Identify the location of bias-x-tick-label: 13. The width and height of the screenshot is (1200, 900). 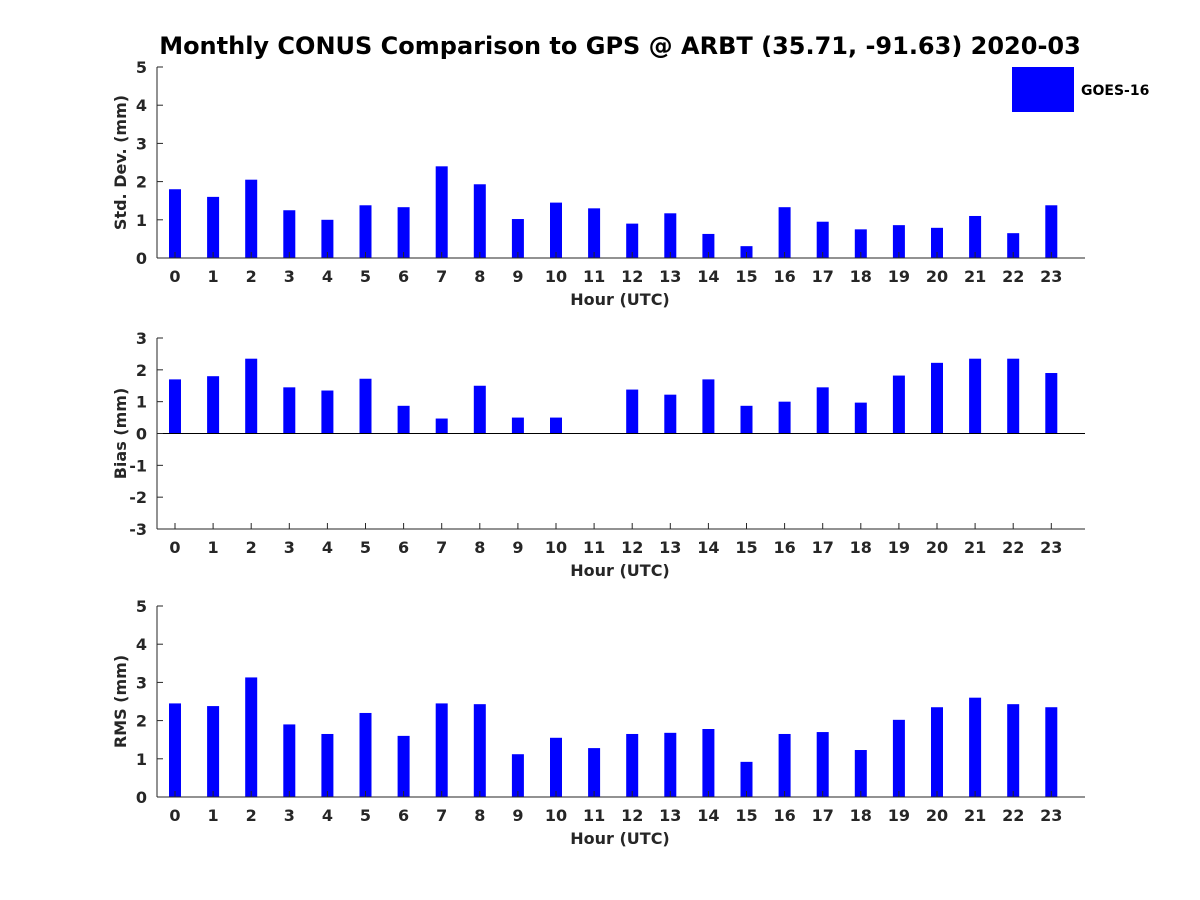
(670, 547).